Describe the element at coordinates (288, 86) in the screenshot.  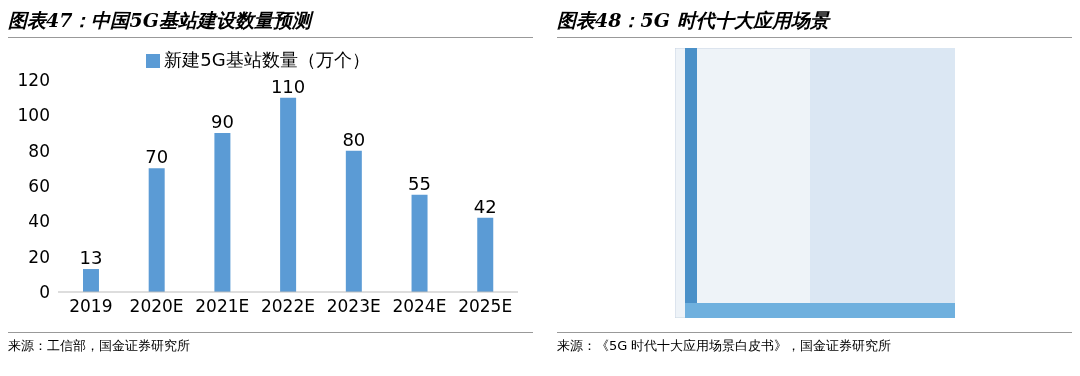
I see `data-label: 110` at that location.